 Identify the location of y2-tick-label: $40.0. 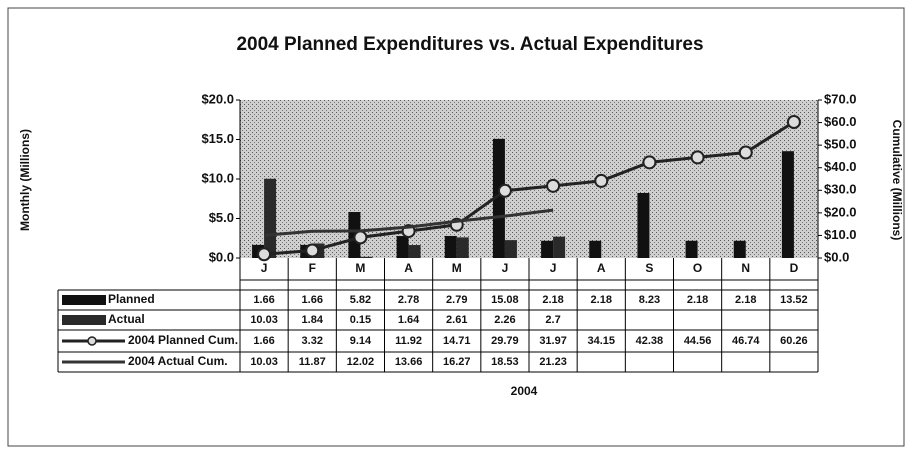
(840, 166).